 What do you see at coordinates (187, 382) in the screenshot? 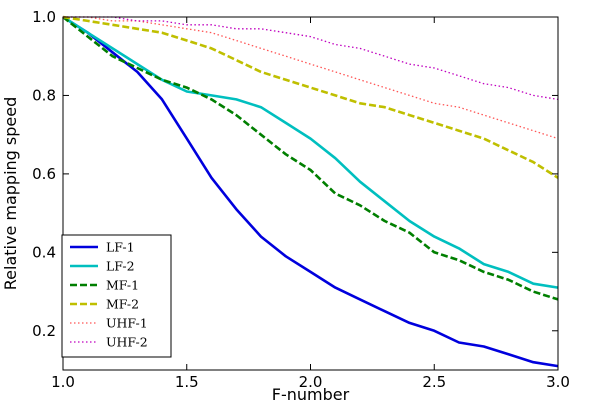
I see `x-tick-label: 1.5` at bounding box center [187, 382].